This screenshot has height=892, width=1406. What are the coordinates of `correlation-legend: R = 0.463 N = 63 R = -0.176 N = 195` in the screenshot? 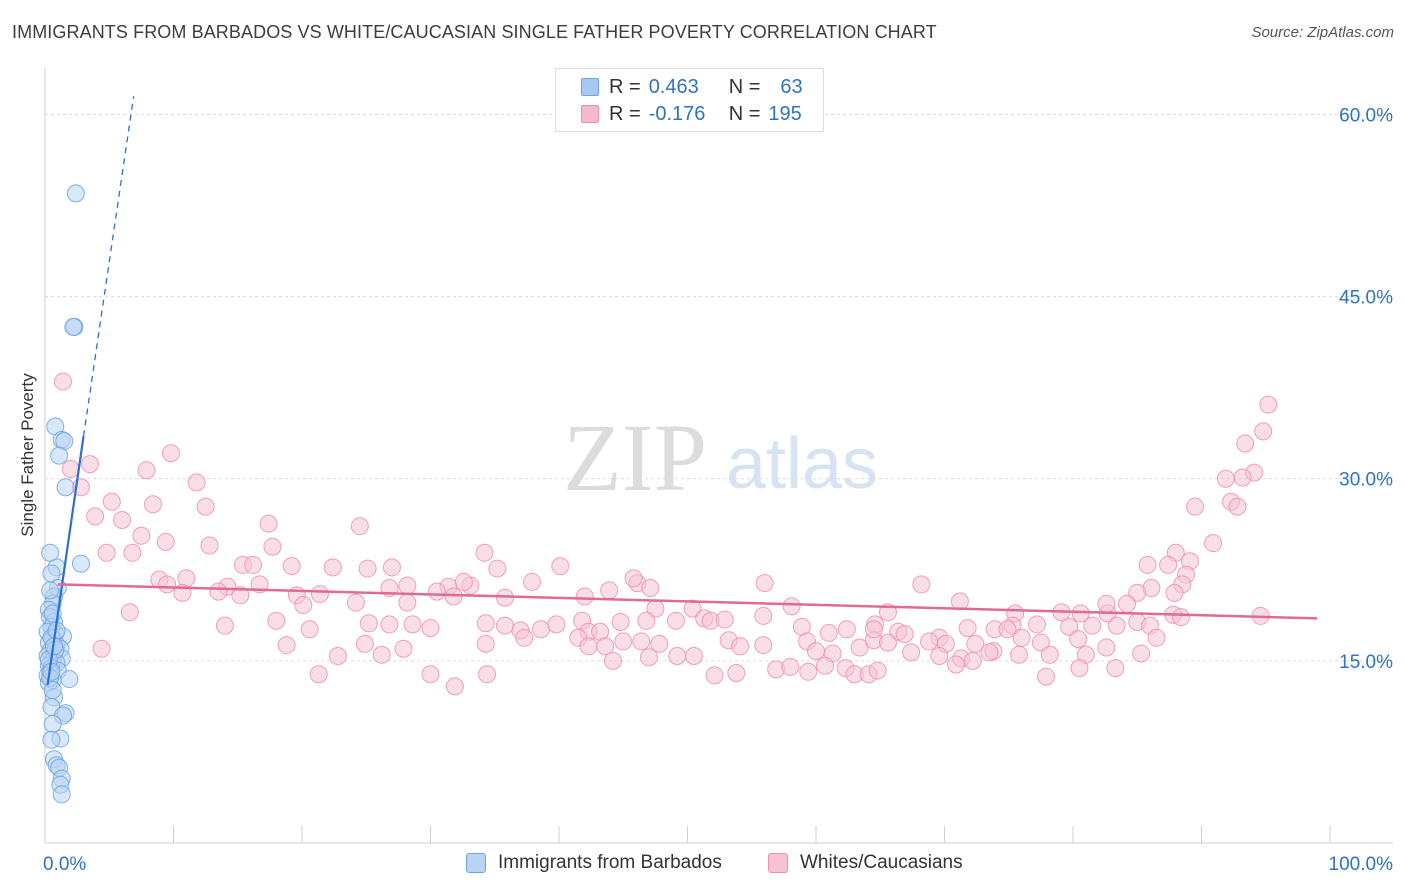 It's located at (689, 100).